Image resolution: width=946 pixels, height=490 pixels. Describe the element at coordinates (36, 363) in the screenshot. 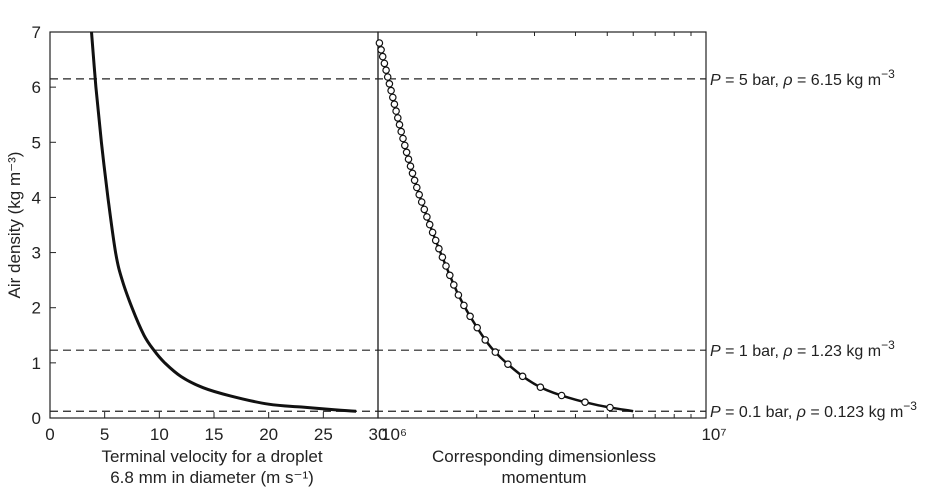

I see `y-tick-label-1: 1` at that location.